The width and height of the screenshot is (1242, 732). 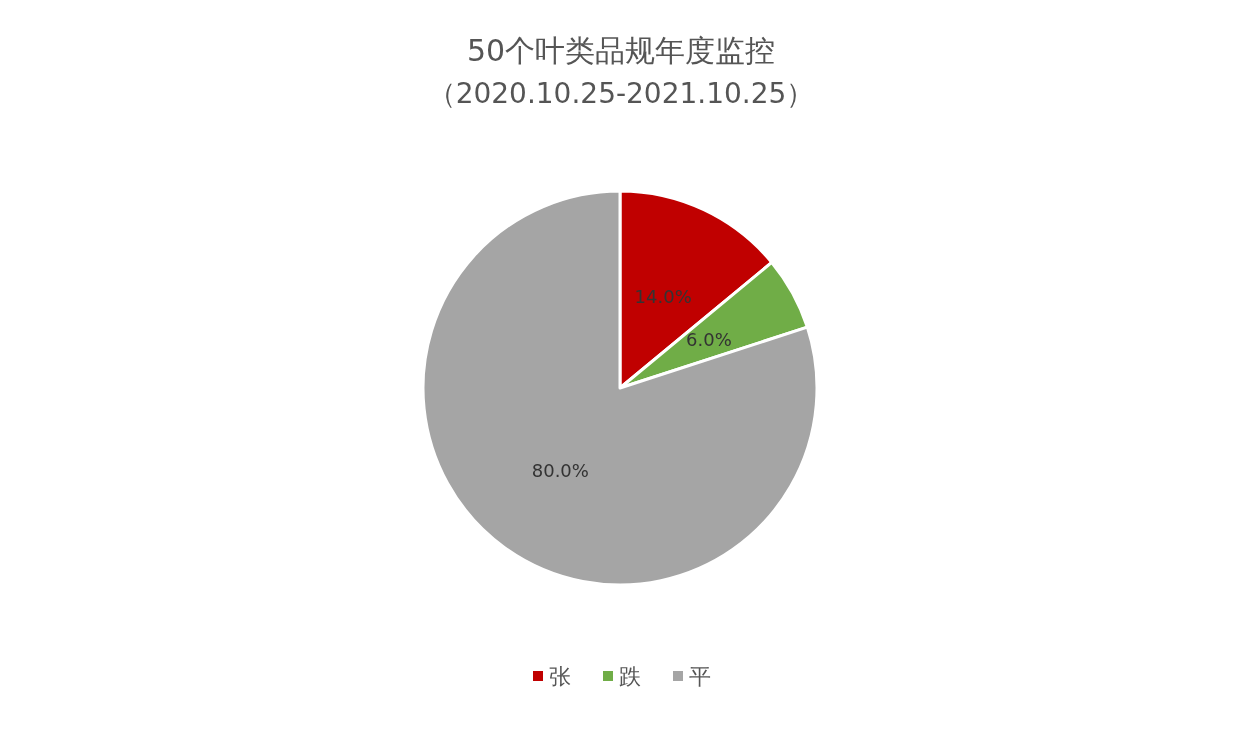 What do you see at coordinates (621, 93) in the screenshot?
I see `chart-subtitle: （2020.10.25-2021.10.25）` at bounding box center [621, 93].